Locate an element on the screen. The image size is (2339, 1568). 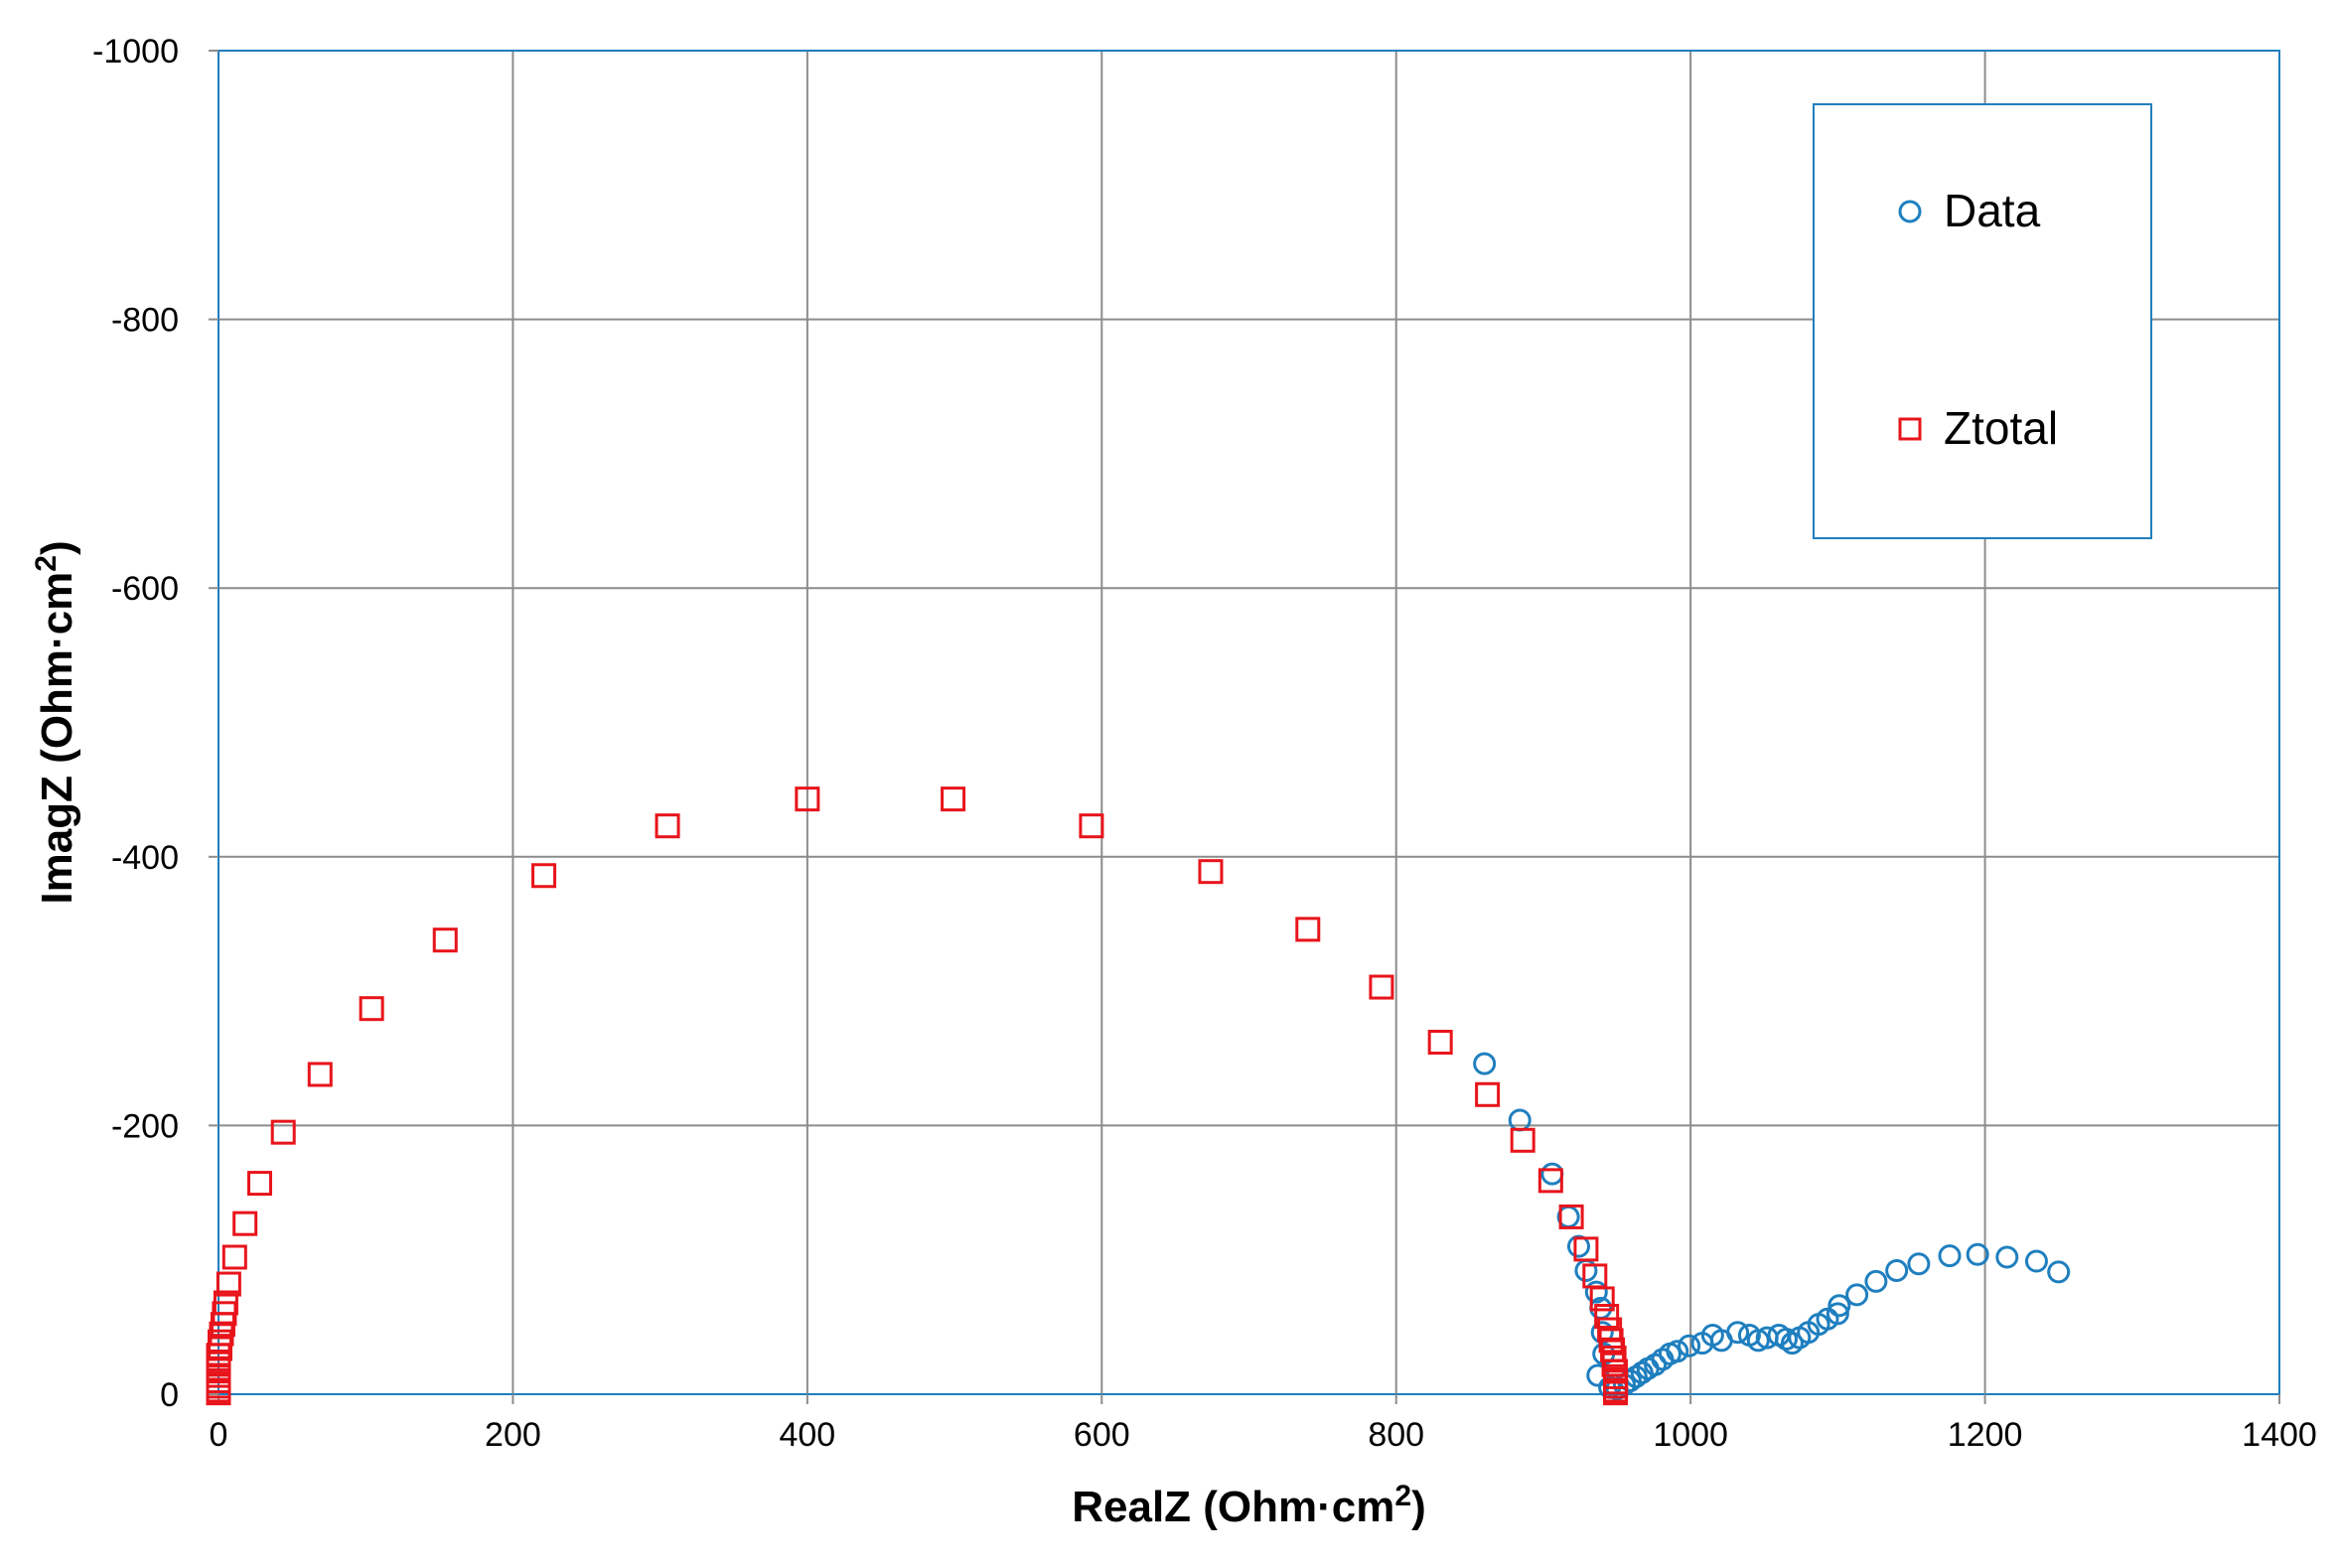
x-tick-label: 400 is located at coordinates (807, 1435).